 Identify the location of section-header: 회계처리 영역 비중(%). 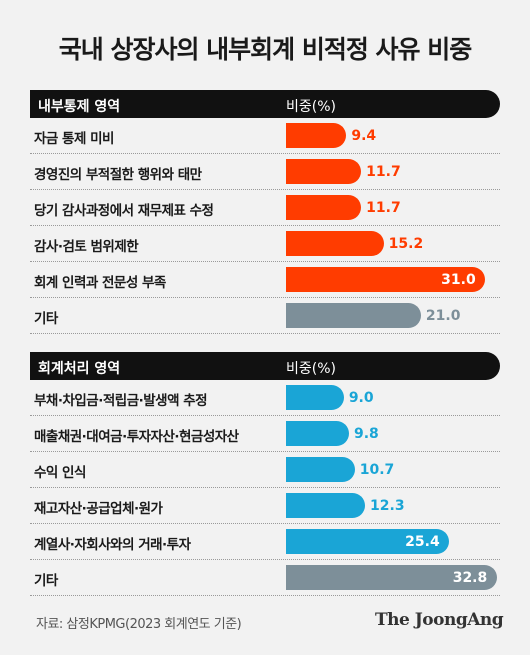
(265, 366).